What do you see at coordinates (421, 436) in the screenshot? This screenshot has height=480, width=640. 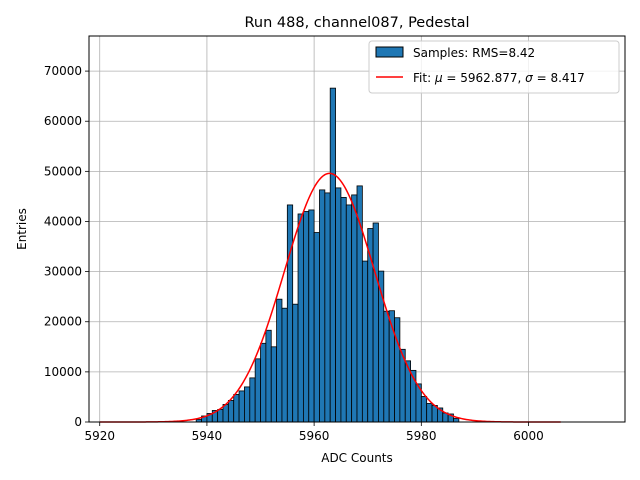 I see `x-tick-label: 5980` at bounding box center [421, 436].